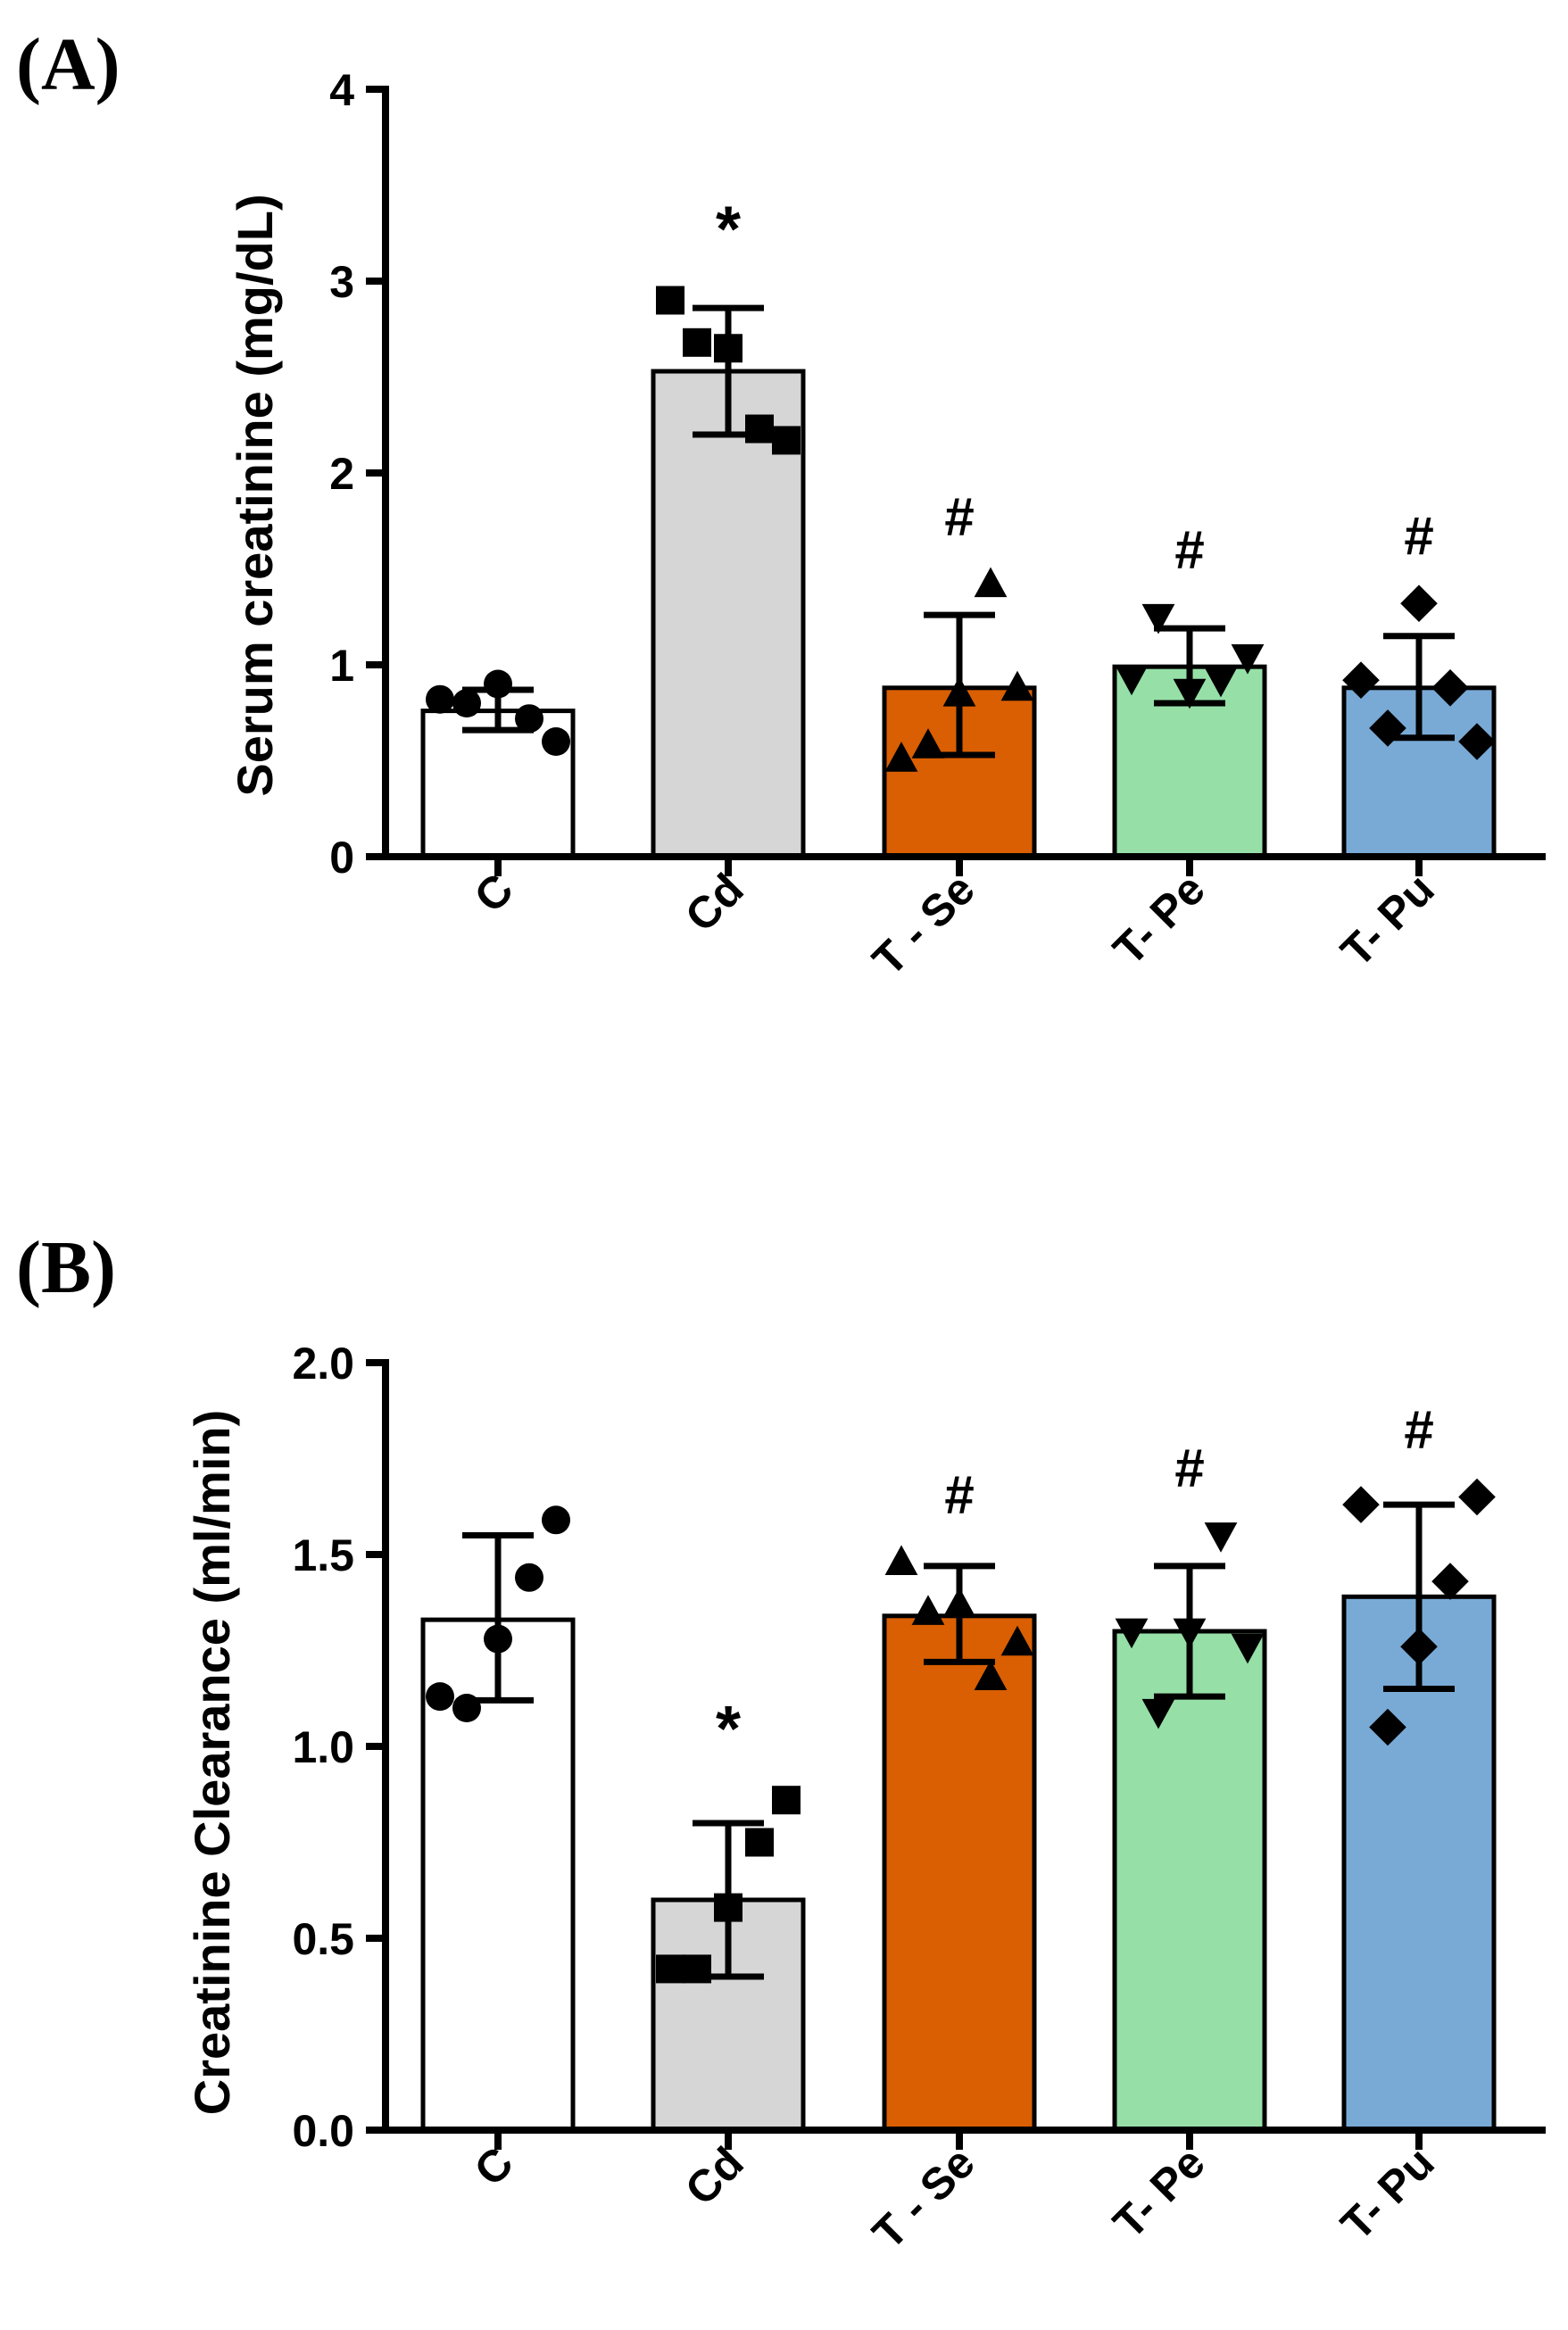  I want to click on y-tick-label-b-2: 1.0, so click(323, 1747).